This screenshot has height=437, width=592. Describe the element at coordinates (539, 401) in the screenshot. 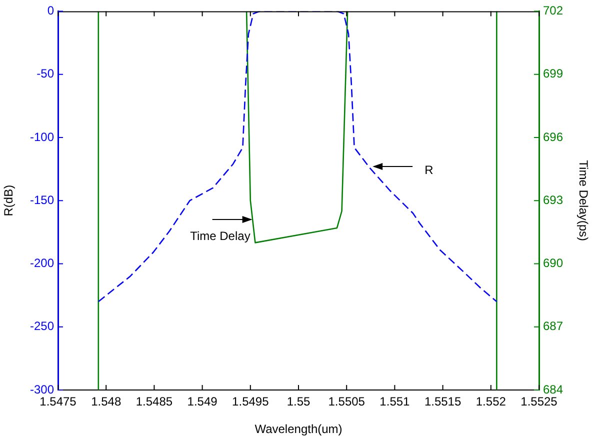

I see `x-tick-label: 1.5525` at that location.